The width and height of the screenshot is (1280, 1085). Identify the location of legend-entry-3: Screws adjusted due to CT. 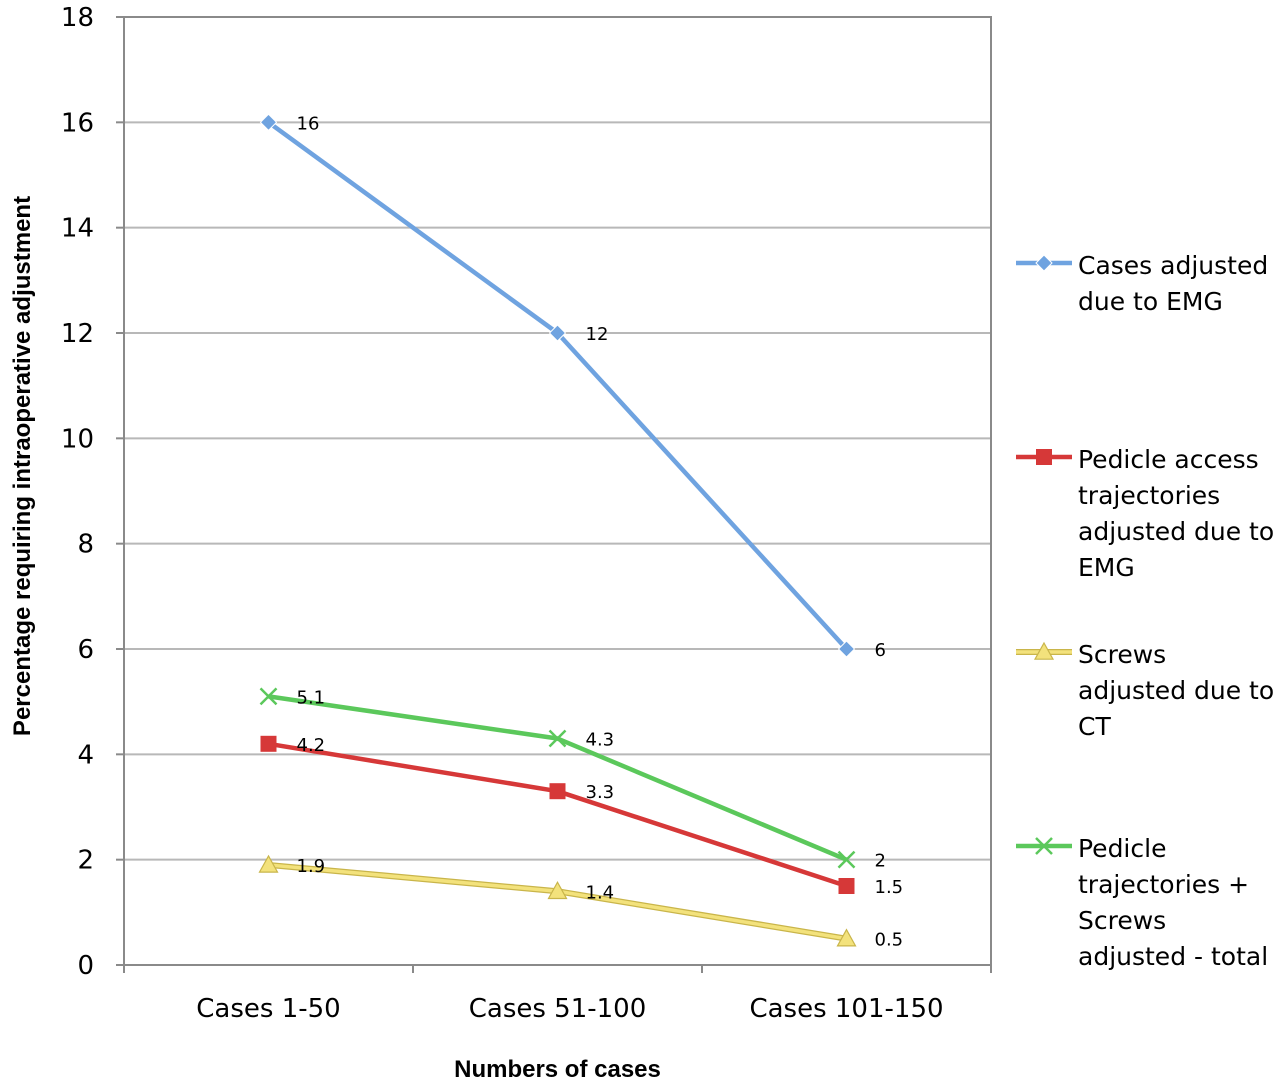
(1145, 690).